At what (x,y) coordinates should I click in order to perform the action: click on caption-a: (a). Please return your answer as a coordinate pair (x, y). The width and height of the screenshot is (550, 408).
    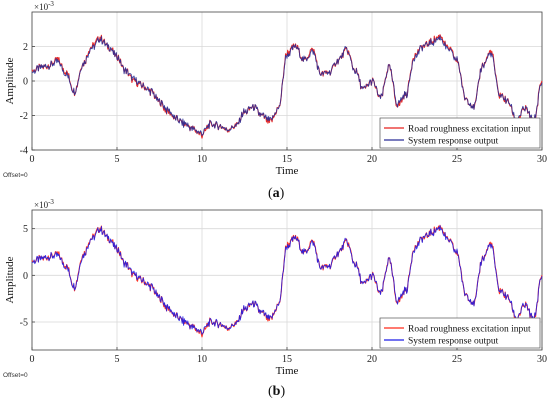
    Looking at the image, I should click on (276, 193).